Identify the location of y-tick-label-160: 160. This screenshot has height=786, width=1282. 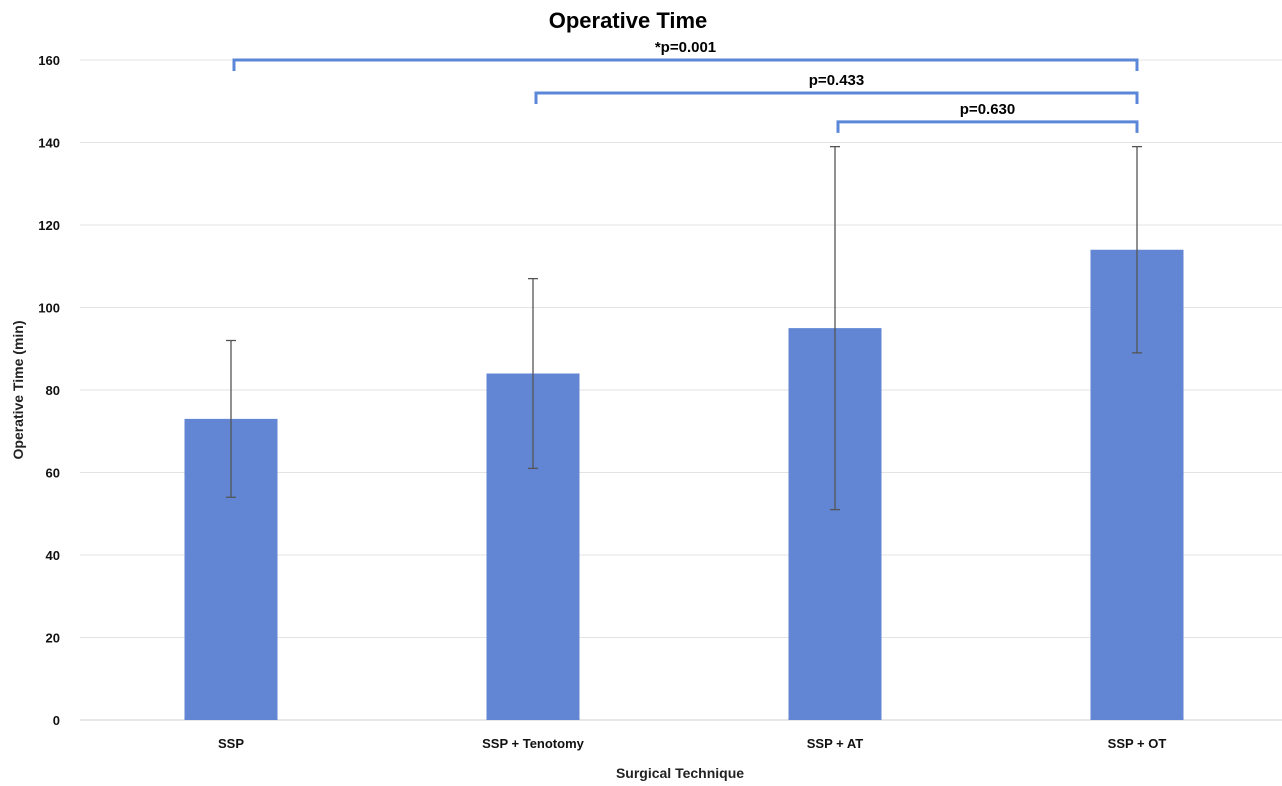
(49, 60).